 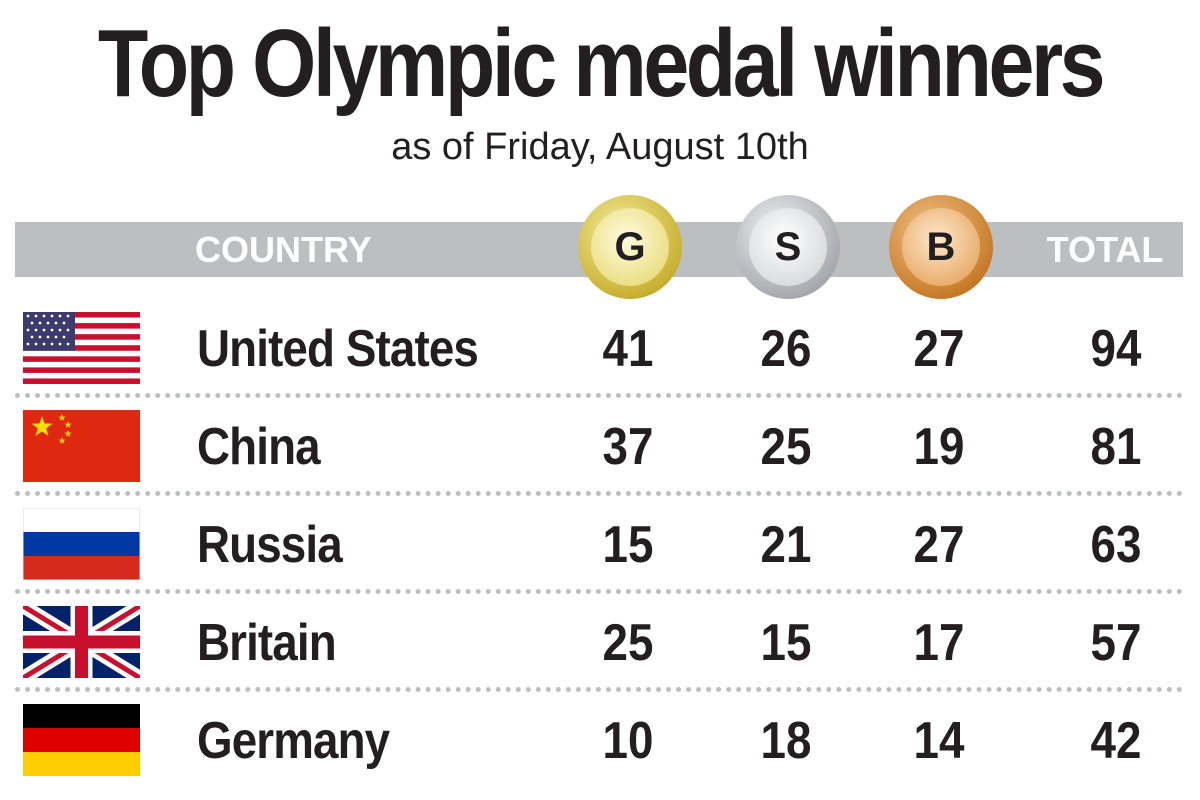 What do you see at coordinates (1116, 643) in the screenshot?
I see `total-count: 57` at bounding box center [1116, 643].